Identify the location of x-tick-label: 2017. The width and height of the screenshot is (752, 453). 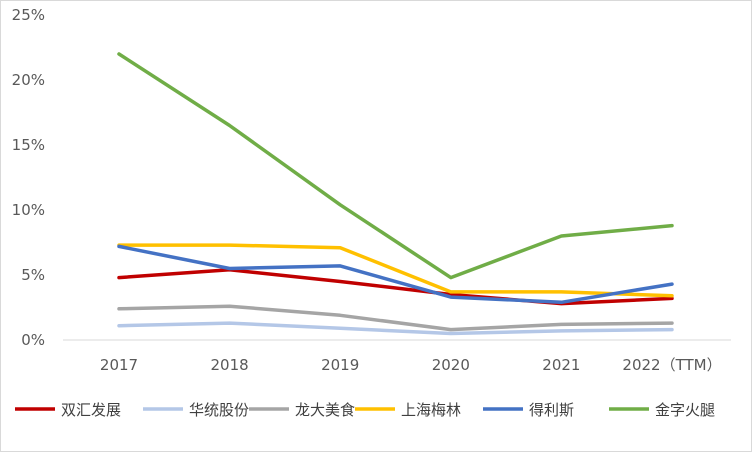
(119, 365).